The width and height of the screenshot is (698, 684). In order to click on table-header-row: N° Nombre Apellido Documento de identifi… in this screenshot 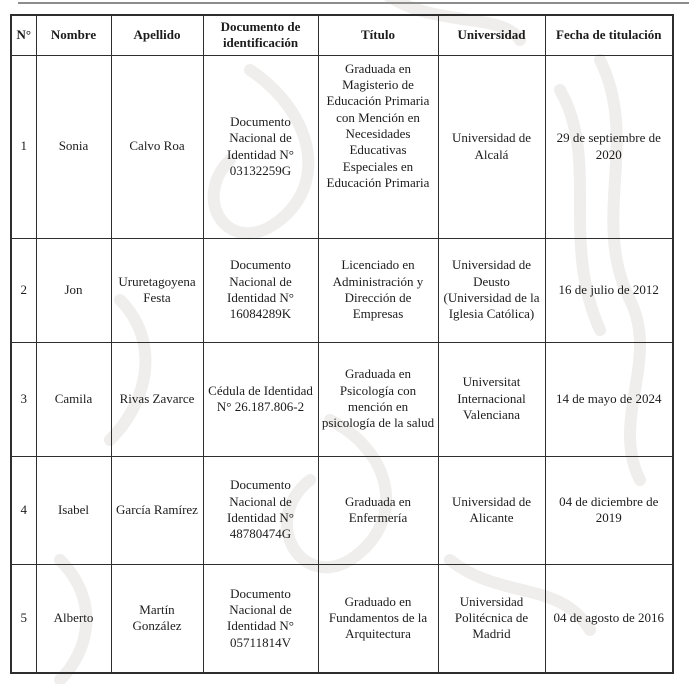, I will do `click(342, 35)`.